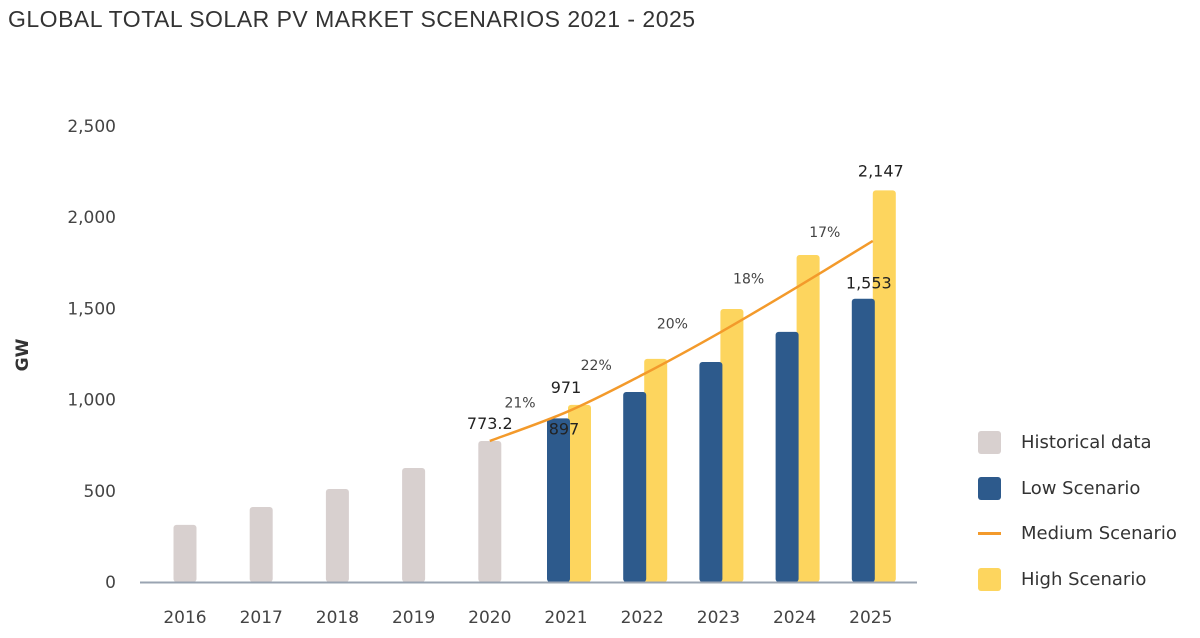 This screenshot has width=1200, height=638. What do you see at coordinates (881, 170) in the screenshot?
I see `data-label: 2,147` at bounding box center [881, 170].